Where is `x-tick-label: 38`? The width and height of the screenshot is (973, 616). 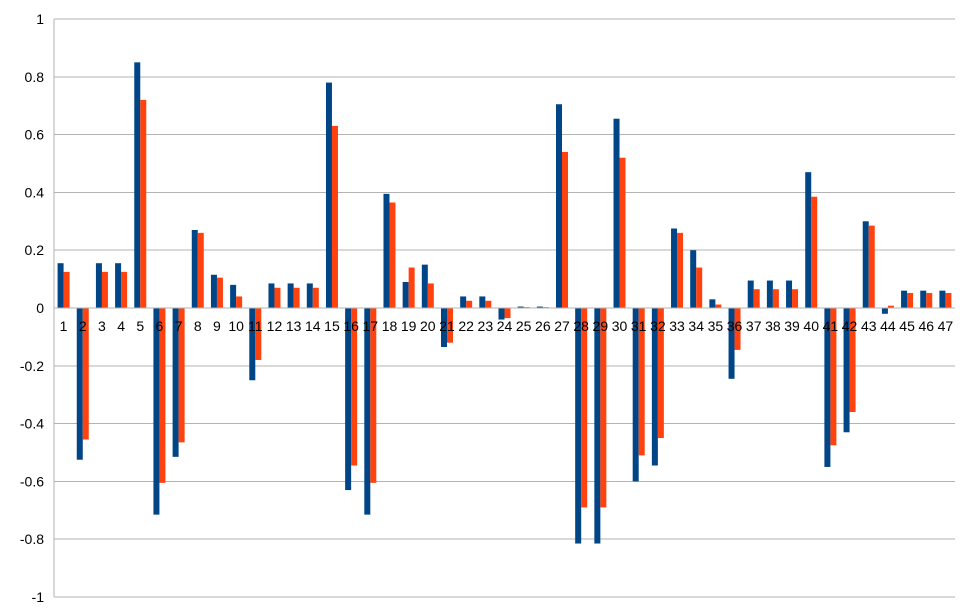
x-tick-label: 38 is located at coordinates (773, 326).